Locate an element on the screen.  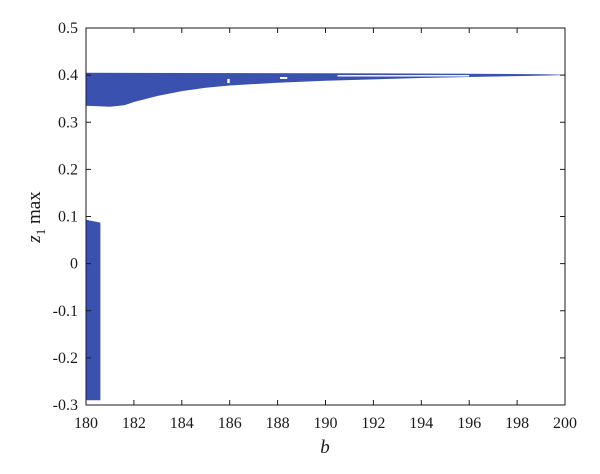
x-tick-label: 194 is located at coordinates (421, 423).